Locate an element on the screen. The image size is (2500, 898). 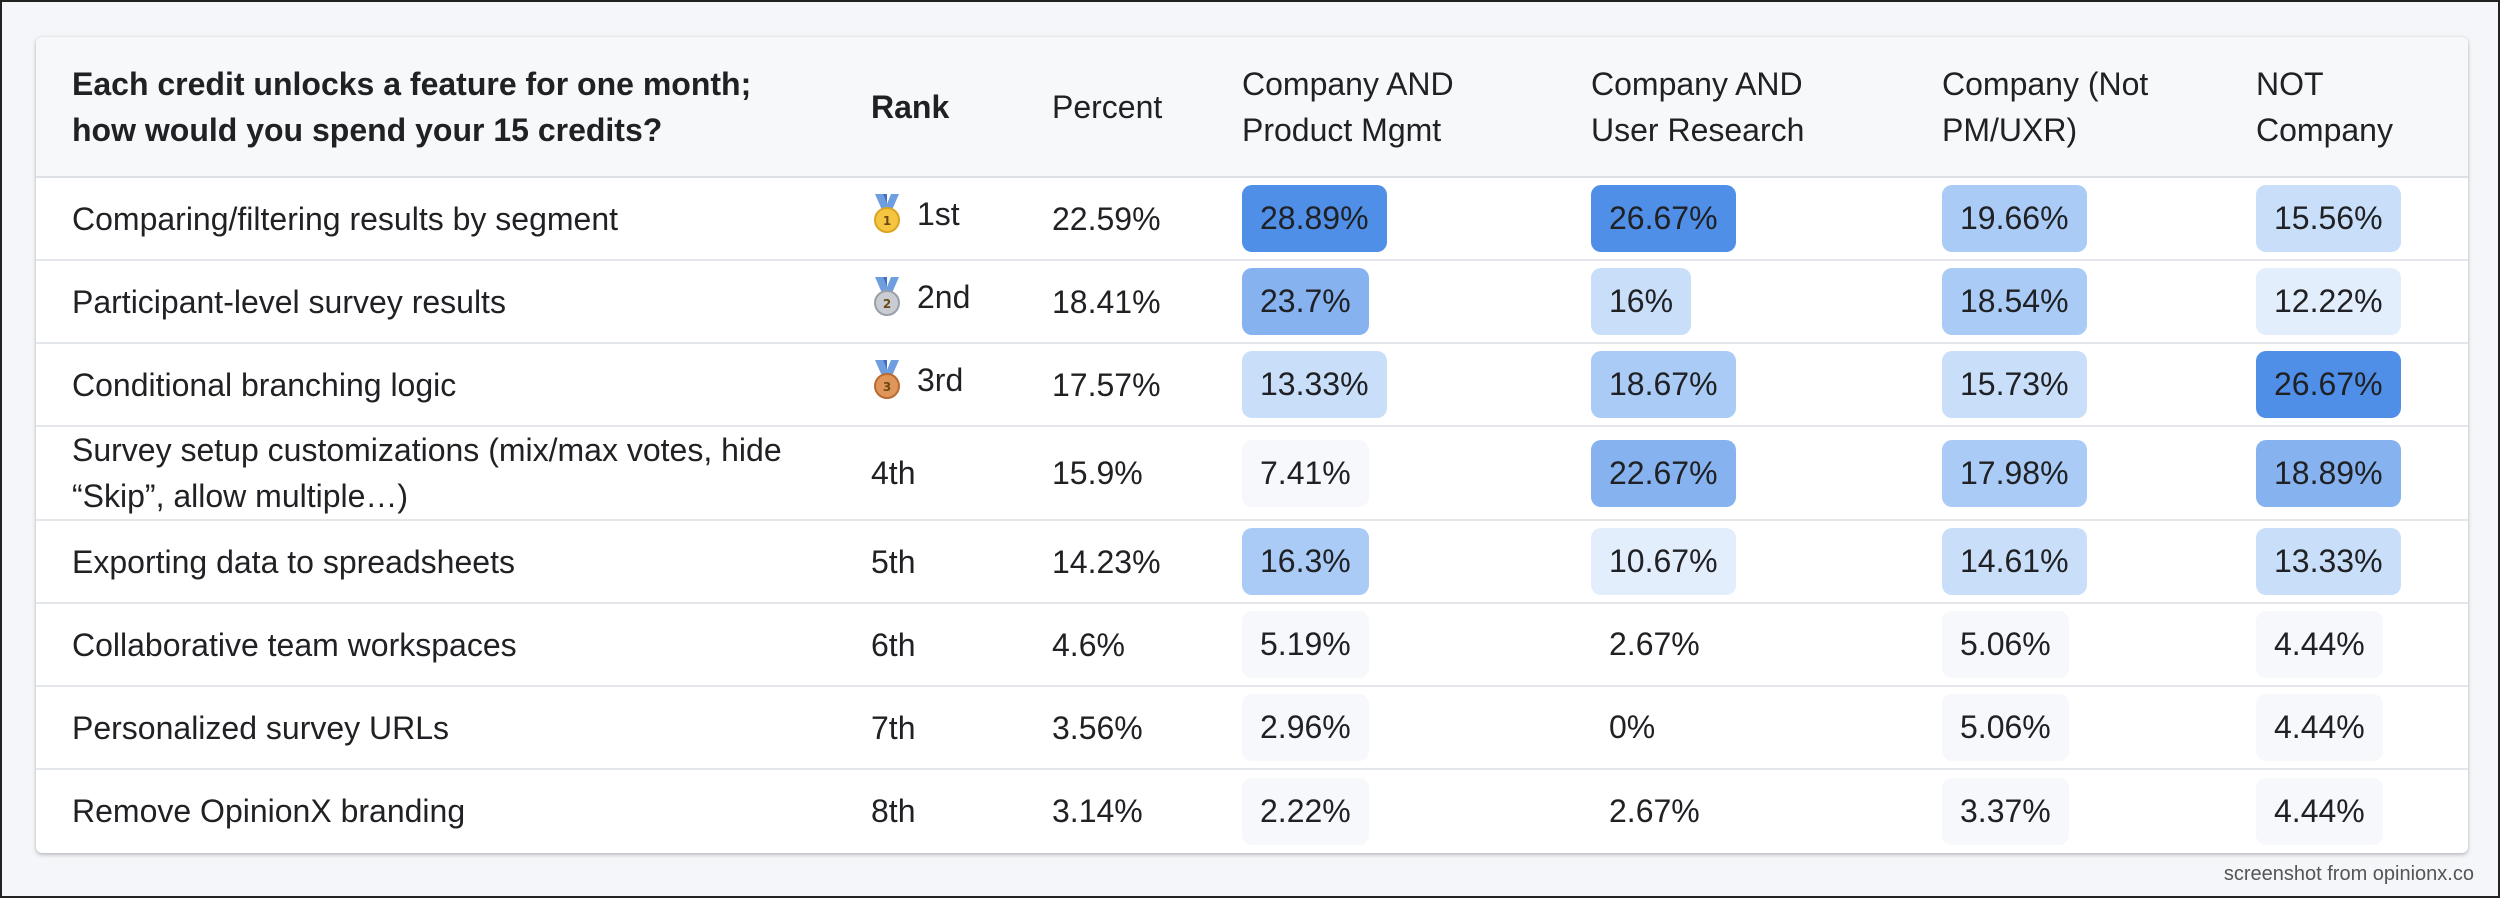
gold-medal-icon: 1 is located at coordinates (887, 213).